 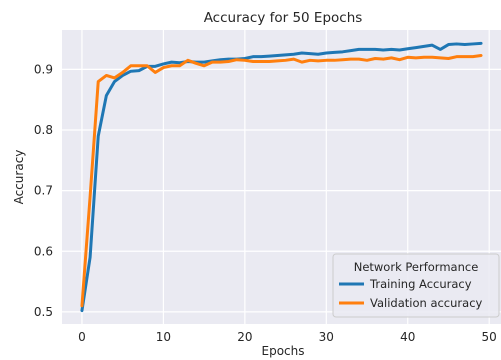 I want to click on x-tick-label: 50, so click(x=489, y=337).